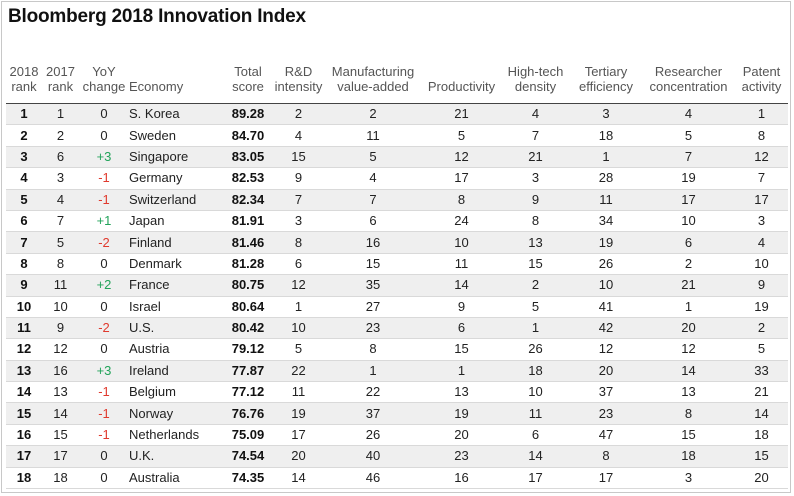 This screenshot has height=496, width=794. What do you see at coordinates (397, 478) in the screenshot?
I see `table-row: 18 18 0 Australia 74.35 14 46 16 17 17 3 20` at bounding box center [397, 478].